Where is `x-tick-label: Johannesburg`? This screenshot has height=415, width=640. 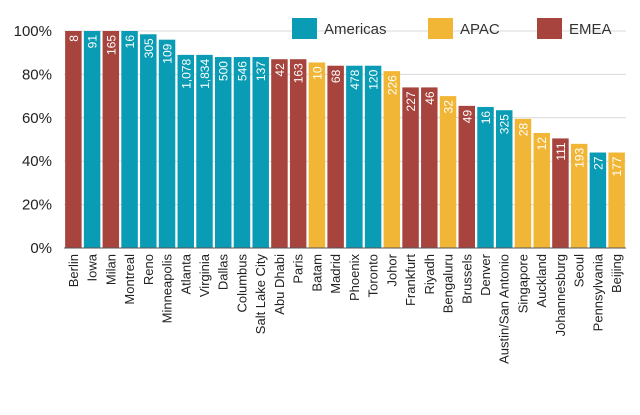 x-tick-label: Johannesburg is located at coordinates (560, 295).